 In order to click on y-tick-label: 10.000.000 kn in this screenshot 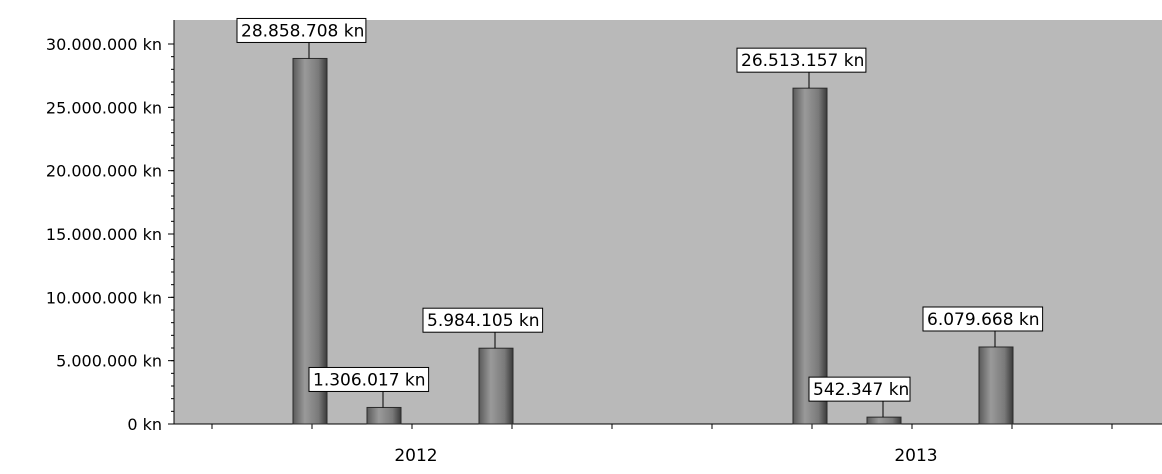, I will do `click(104, 297)`.